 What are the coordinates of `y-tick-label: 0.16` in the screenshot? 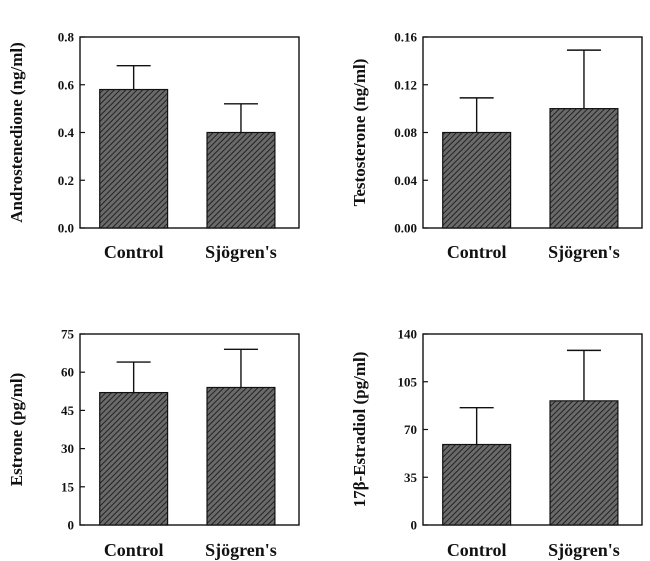 It's located at (405, 37).